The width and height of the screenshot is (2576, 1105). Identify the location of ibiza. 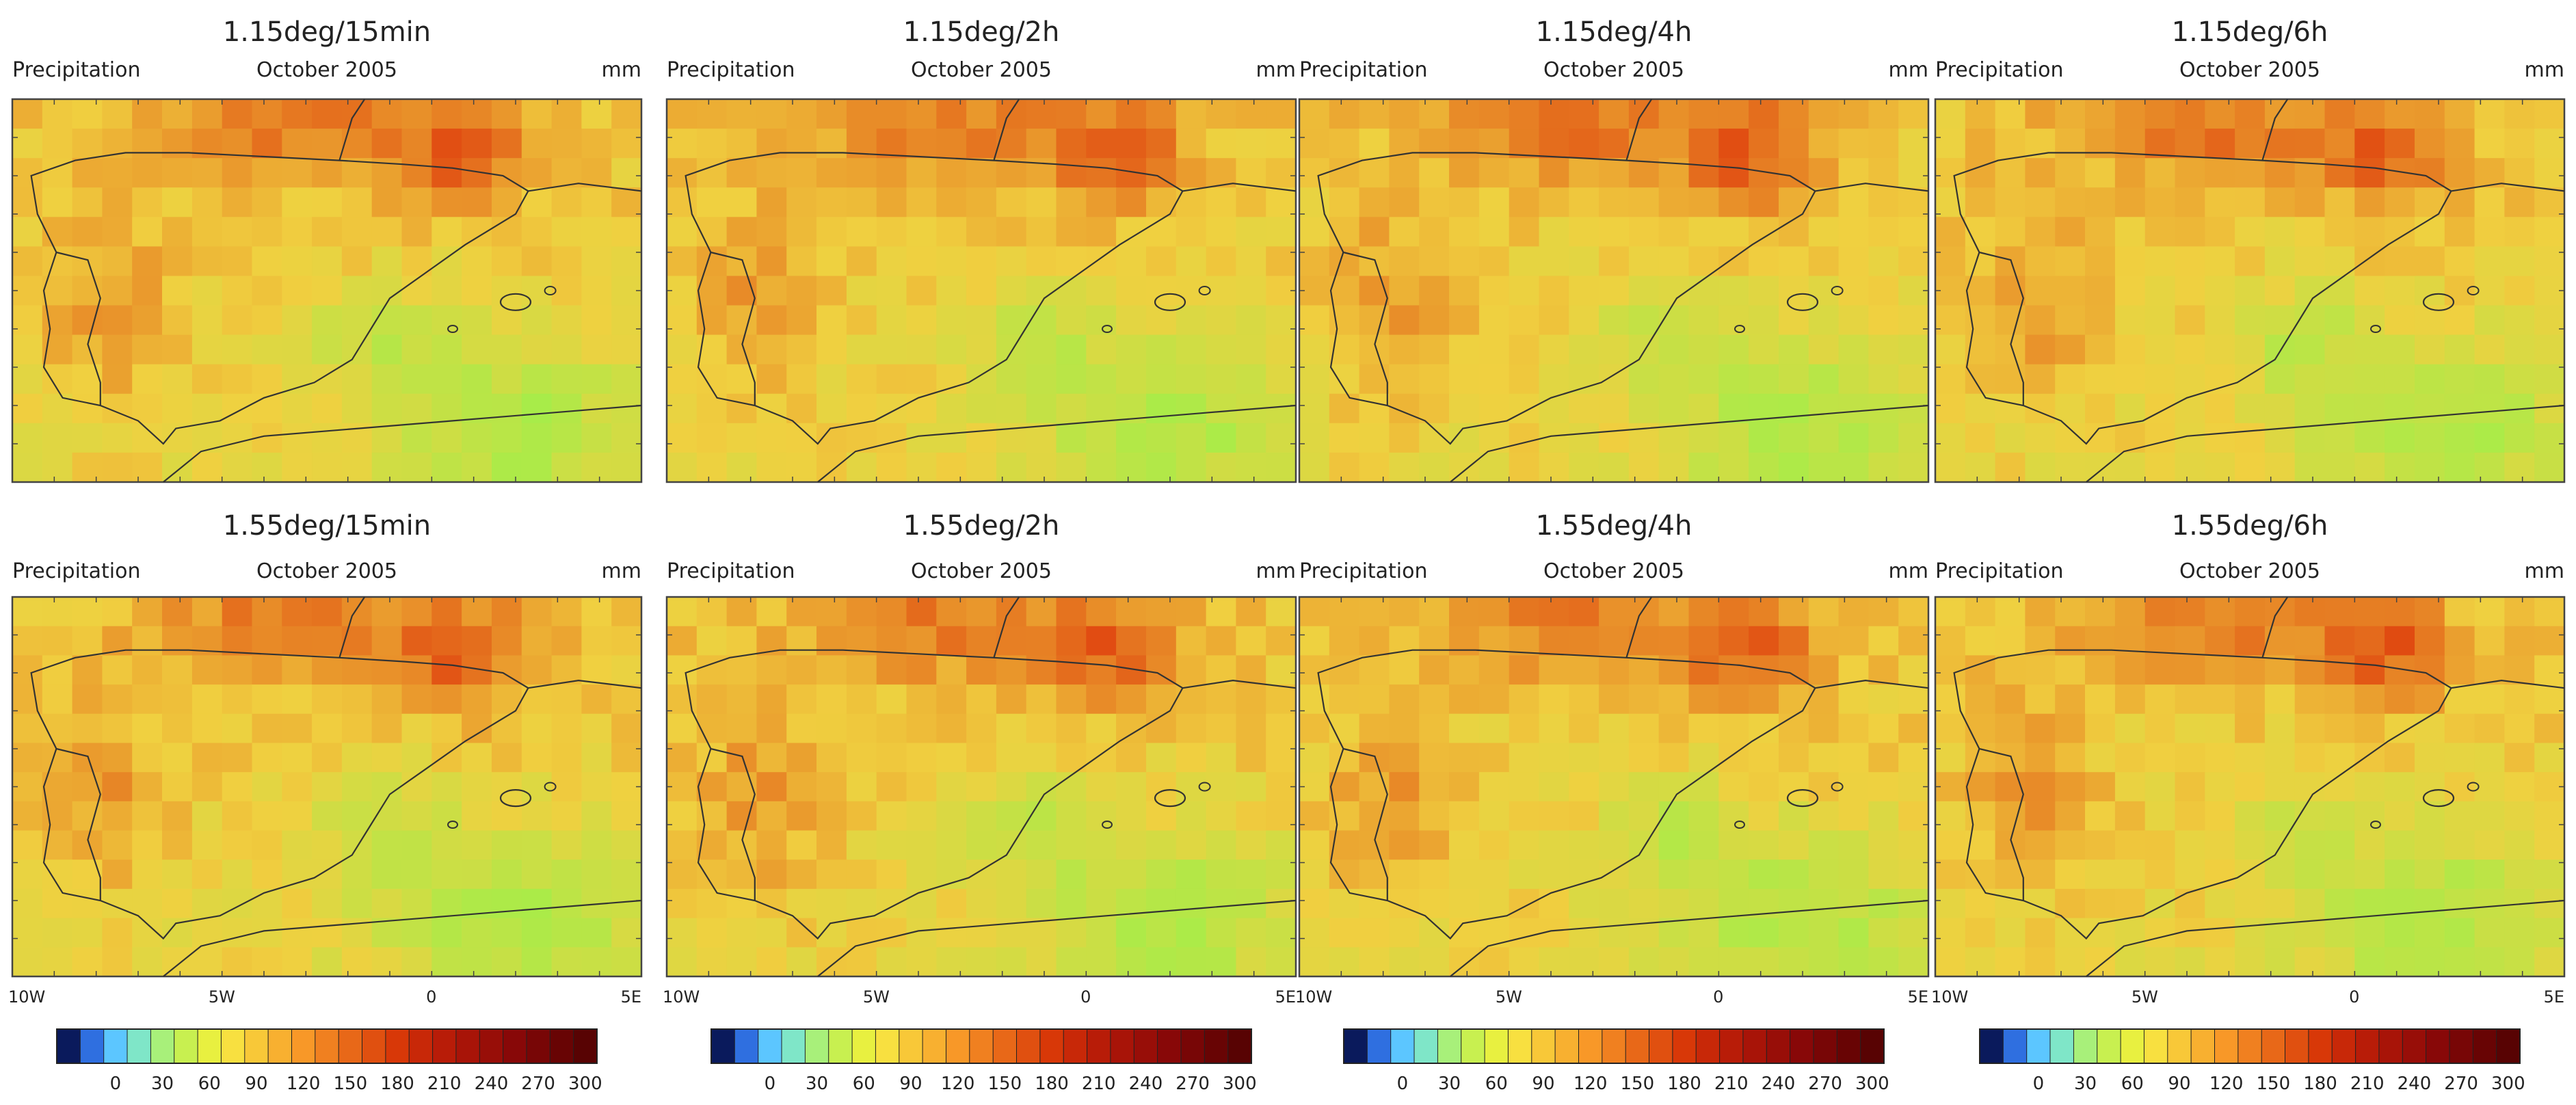
(2375, 329).